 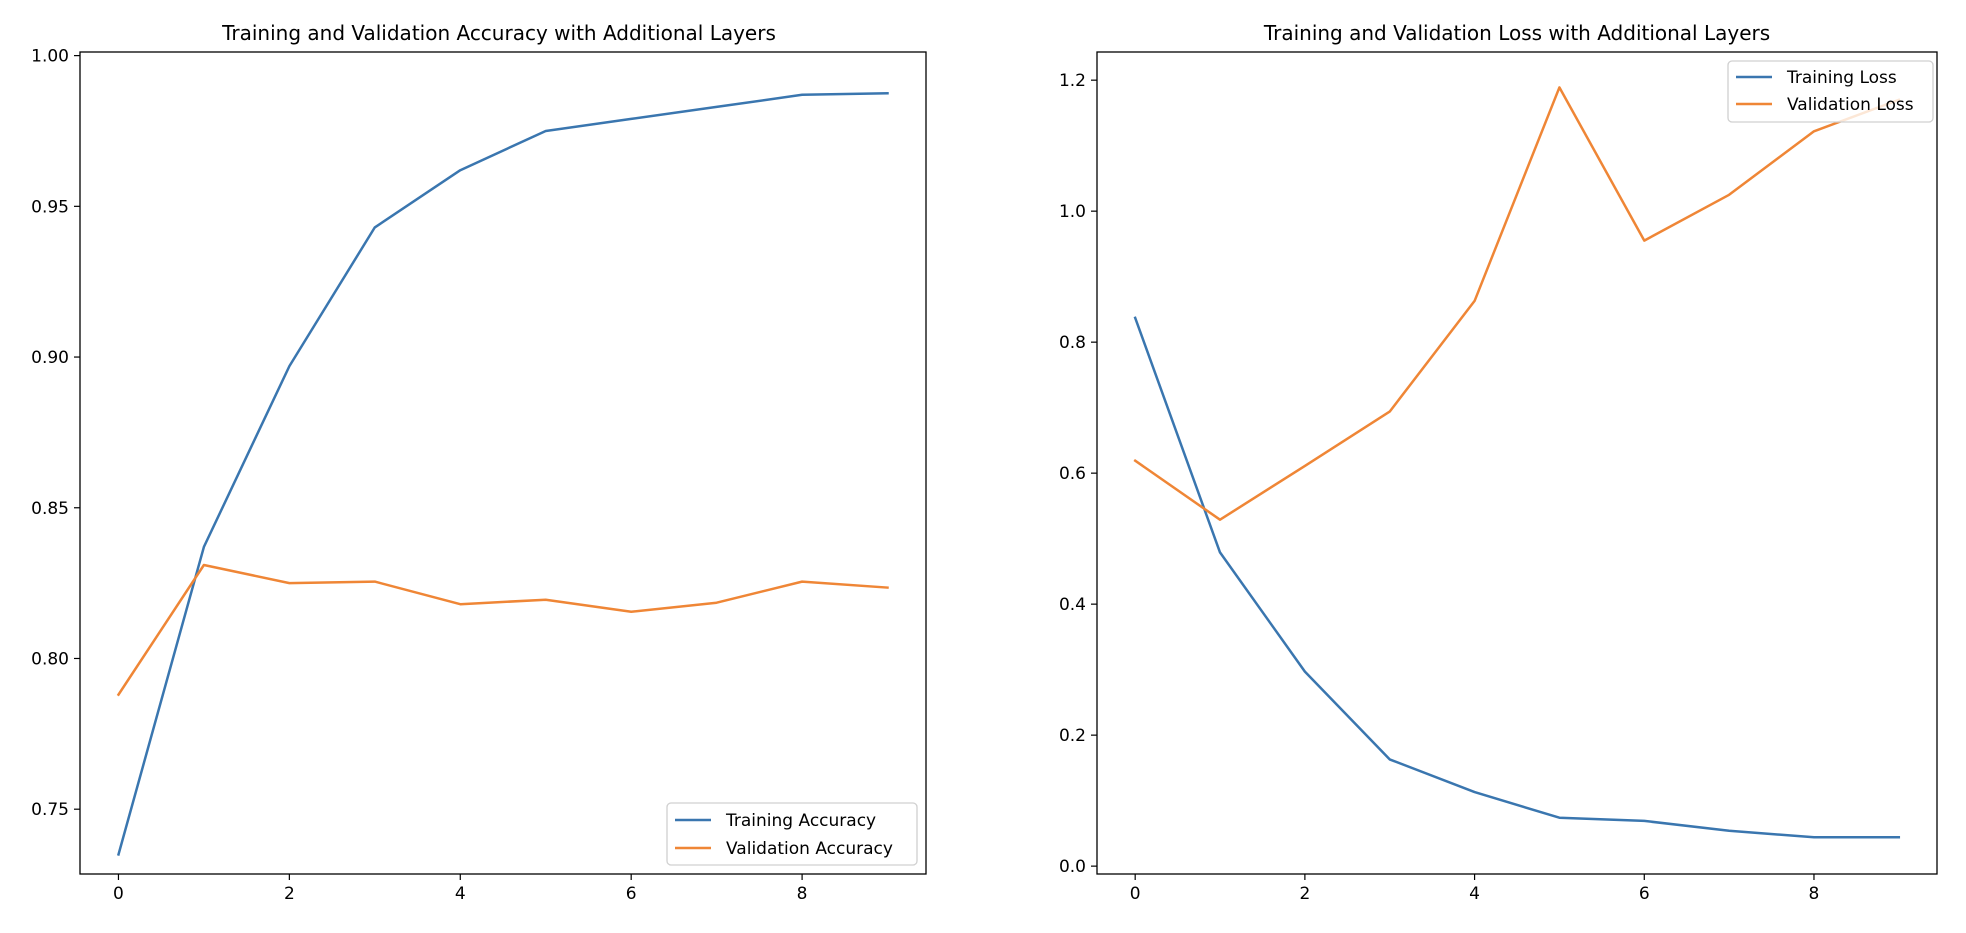 I want to click on y-tick-label: 1.00, so click(x=50, y=57).